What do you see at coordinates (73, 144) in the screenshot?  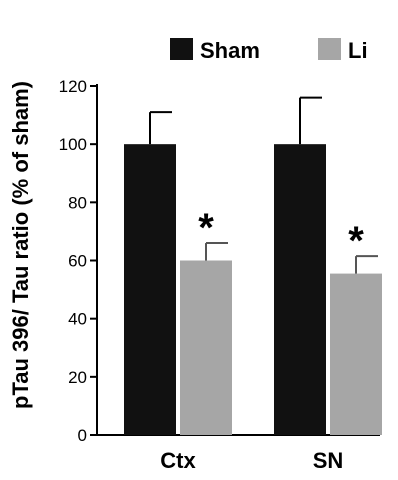 I see `y-tick-label: 100` at bounding box center [73, 144].